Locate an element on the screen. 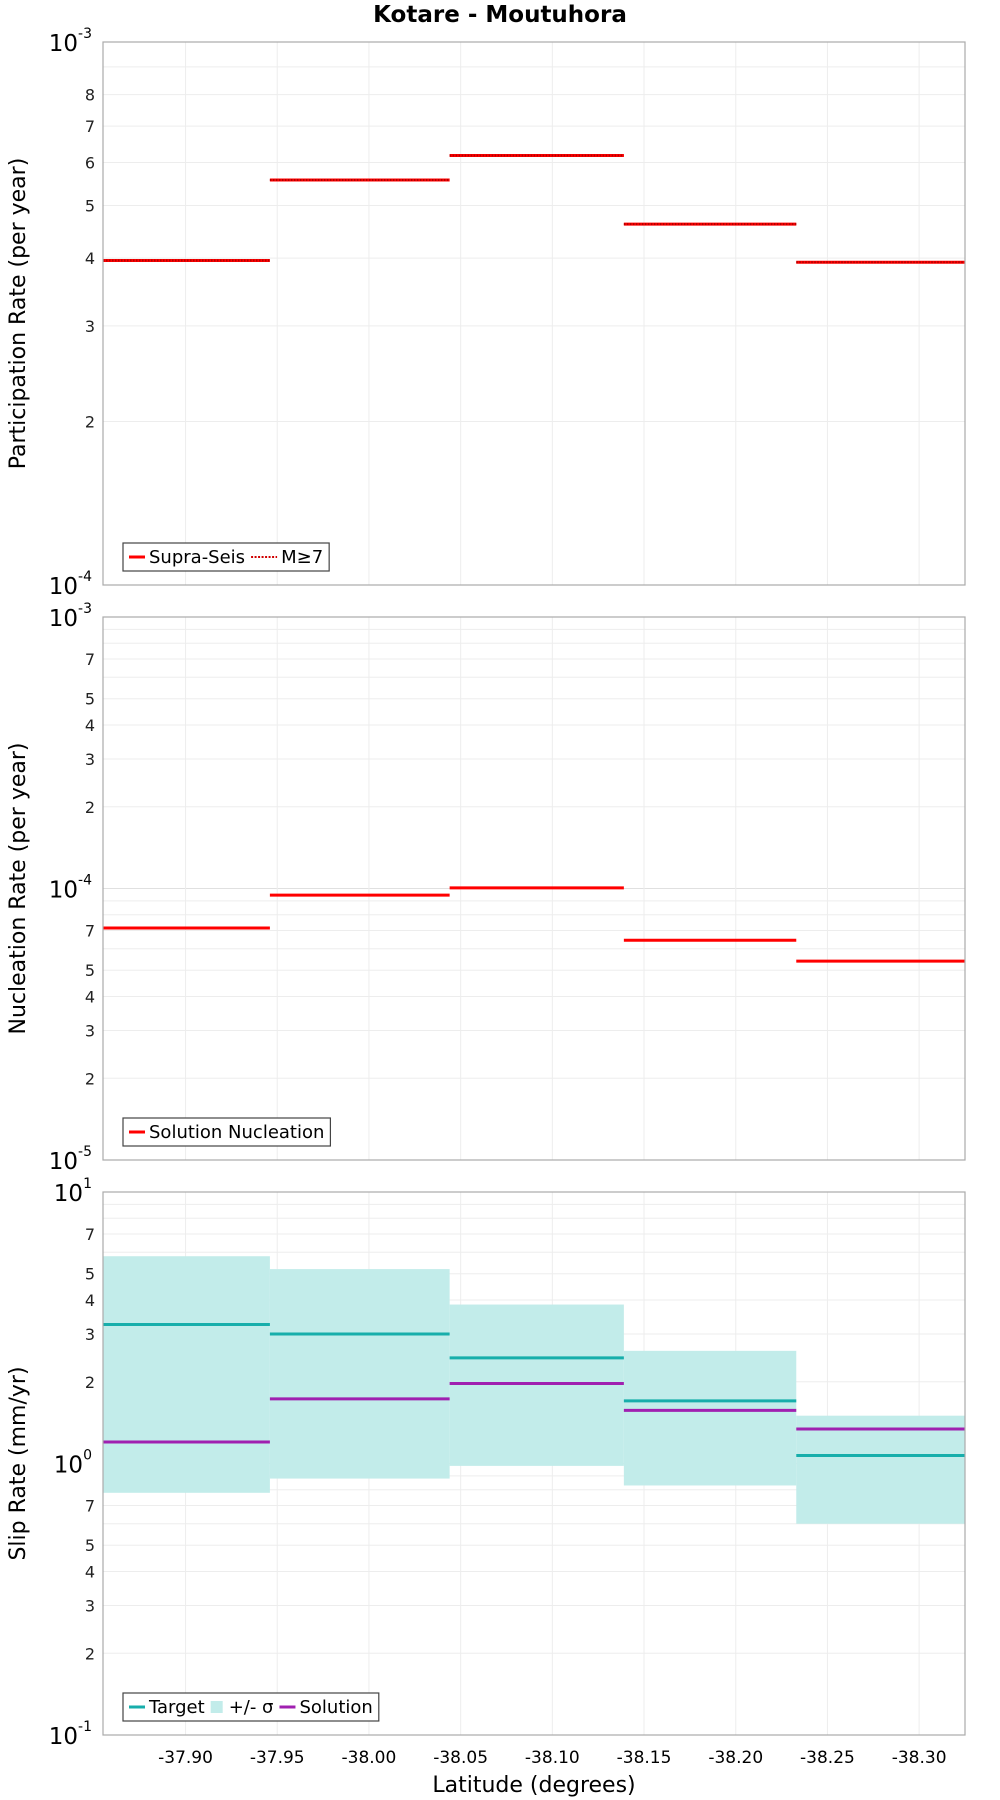  y-decade-label: 10-1 is located at coordinates (70, 1734).